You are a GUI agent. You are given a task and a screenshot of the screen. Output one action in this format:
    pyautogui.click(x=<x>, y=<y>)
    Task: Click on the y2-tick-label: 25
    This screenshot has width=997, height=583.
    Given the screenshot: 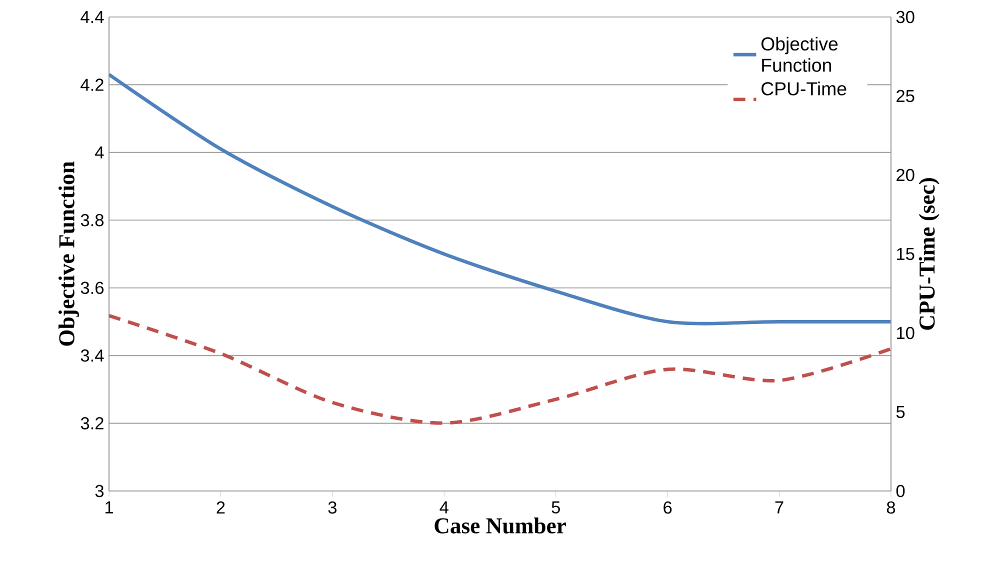 What is the action you would take?
    pyautogui.click(x=905, y=96)
    